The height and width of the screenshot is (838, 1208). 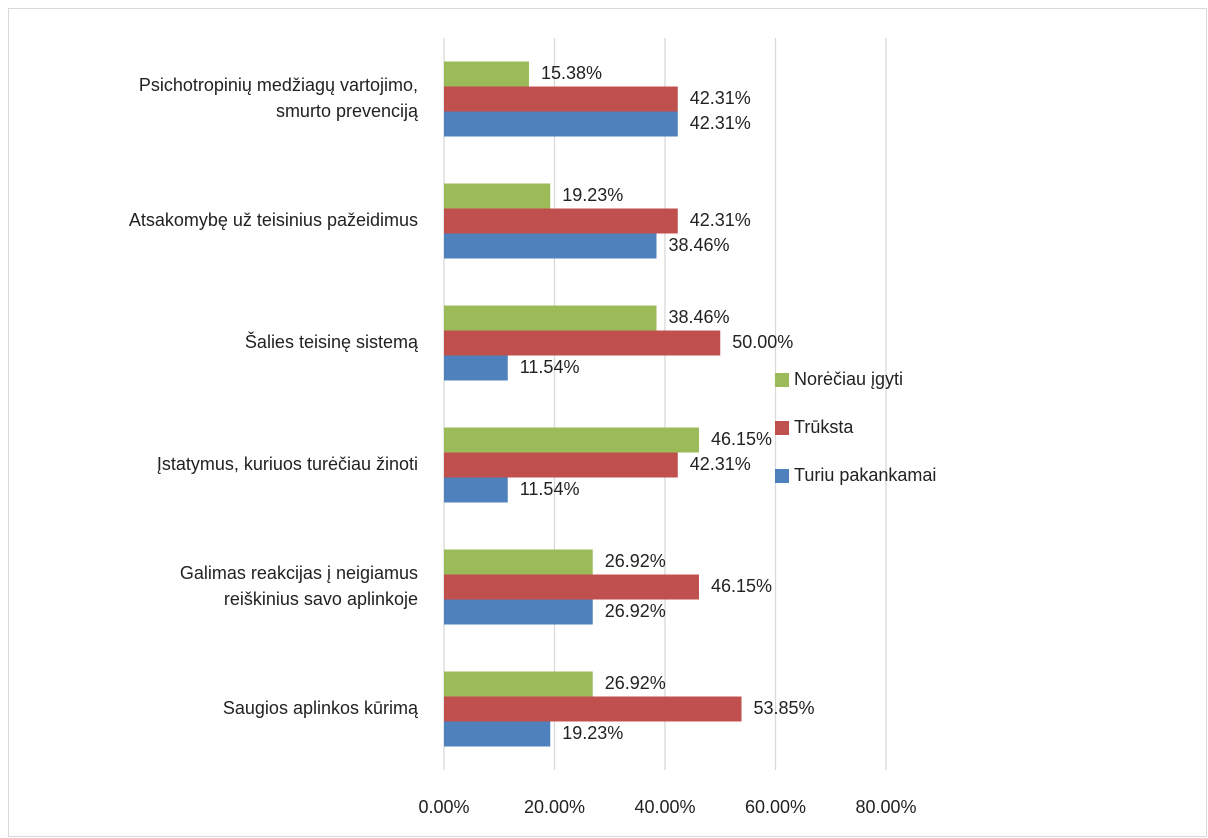 I want to click on legend-label: Trūksta, so click(x=824, y=427).